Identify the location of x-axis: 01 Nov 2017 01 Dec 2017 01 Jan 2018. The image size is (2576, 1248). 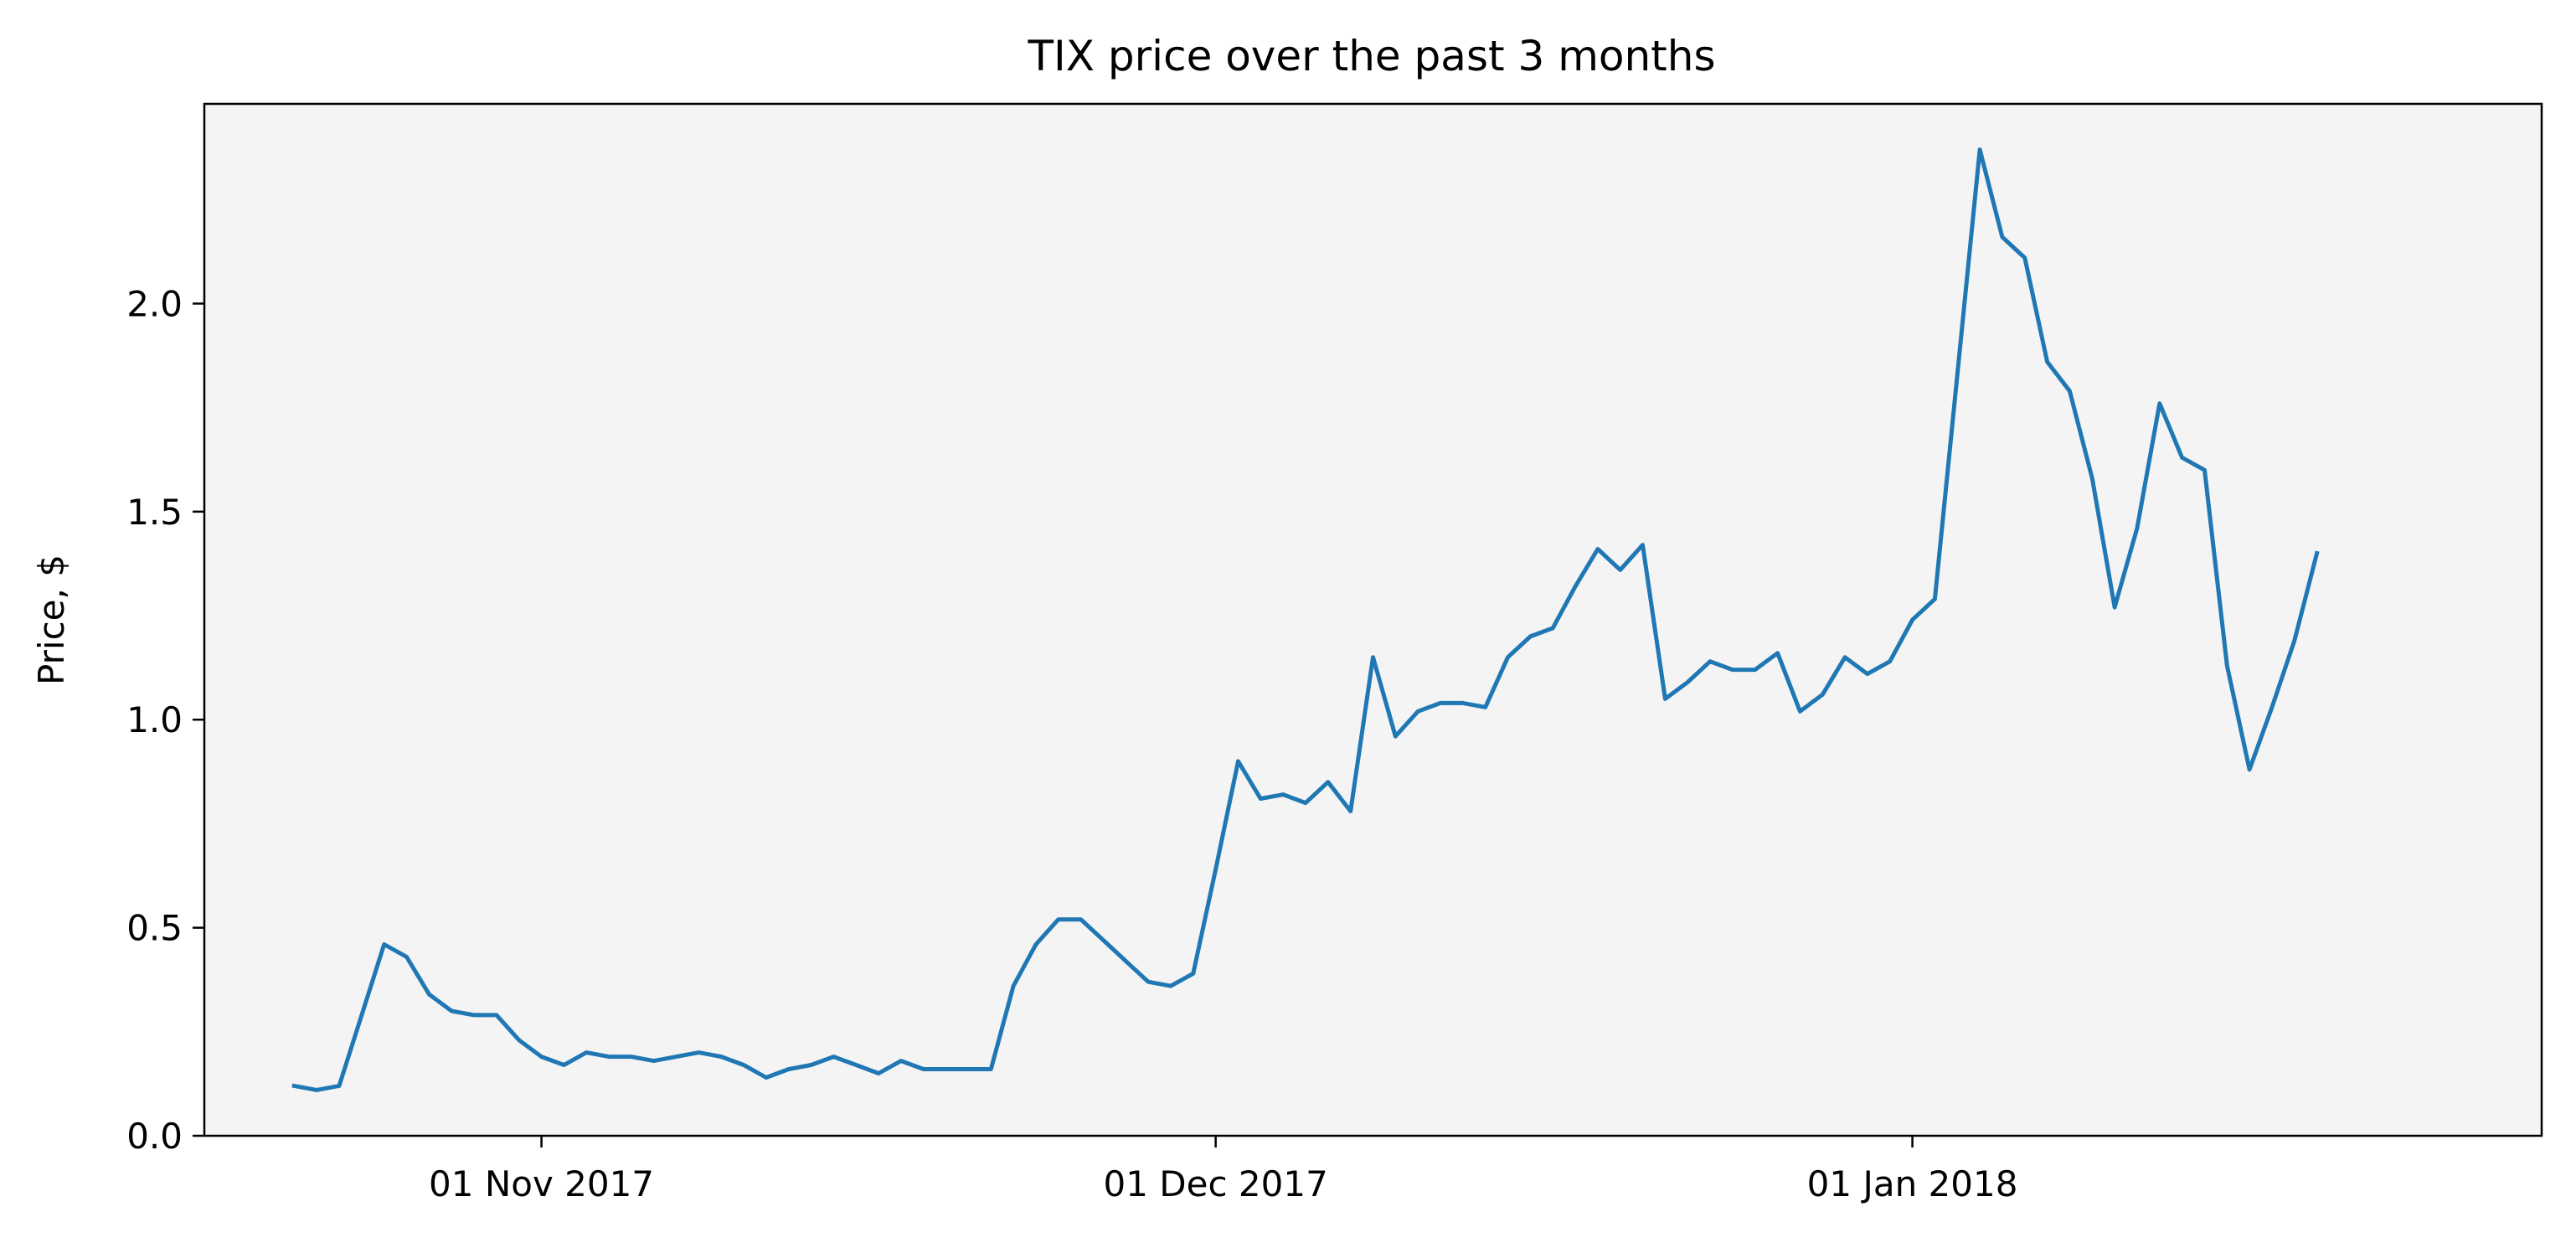
(1223, 1170).